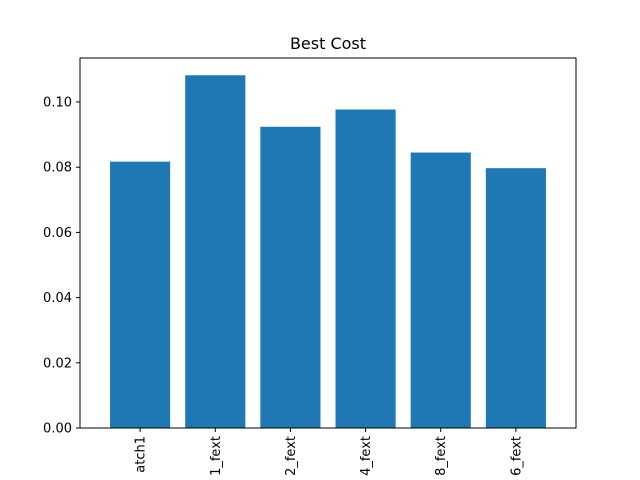 The width and height of the screenshot is (640, 480). What do you see at coordinates (57, 429) in the screenshot?
I see `y-tick-label: 0.00` at bounding box center [57, 429].